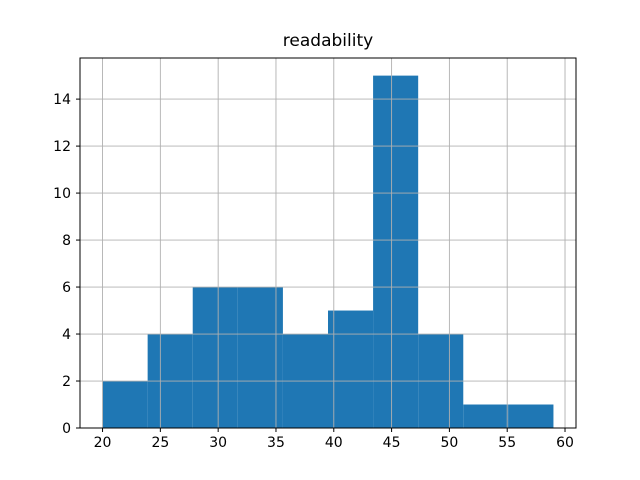  Describe the element at coordinates (66, 241) in the screenshot. I see `y-tick-label: 8` at that location.